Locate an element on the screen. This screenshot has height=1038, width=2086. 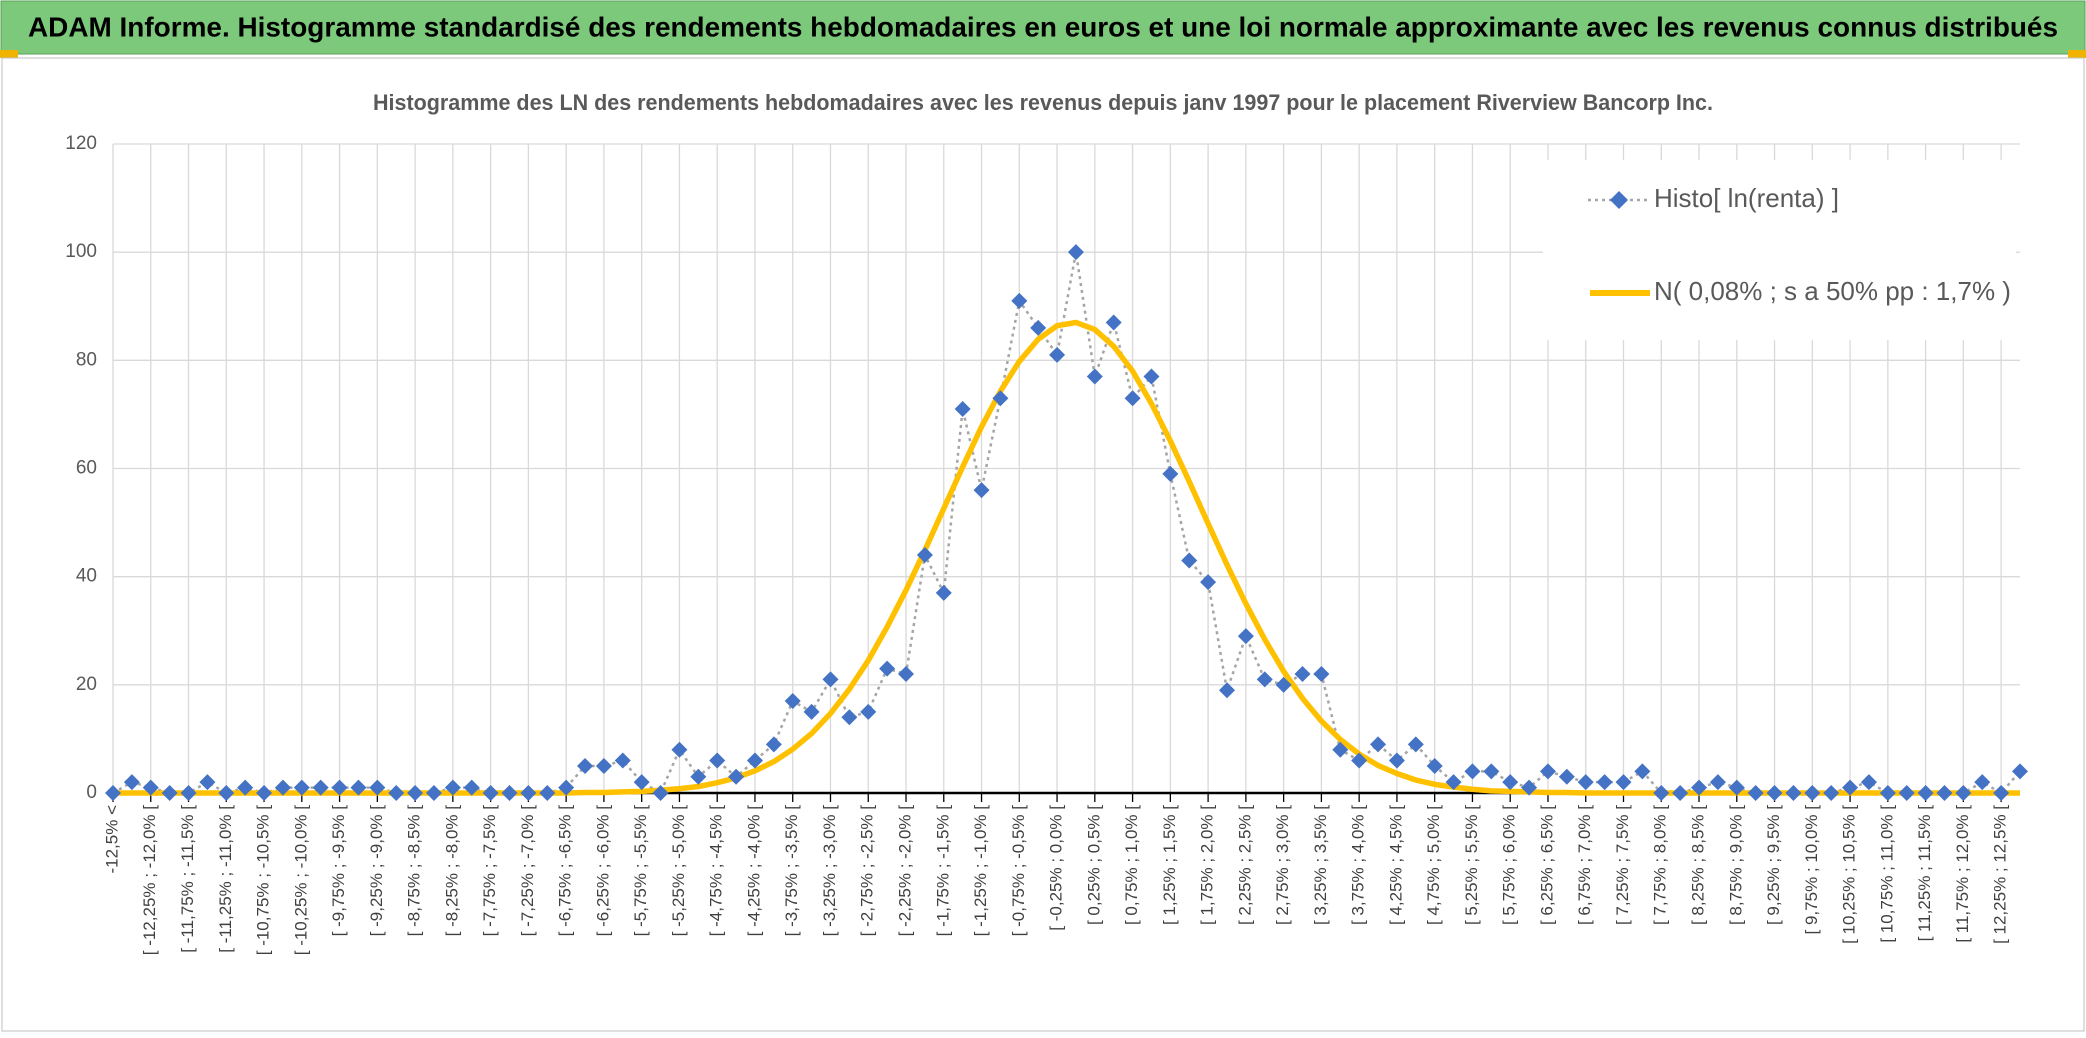
x-tick-label: [ 11,25% ; 11,5% [ is located at coordinates (1924, 873).